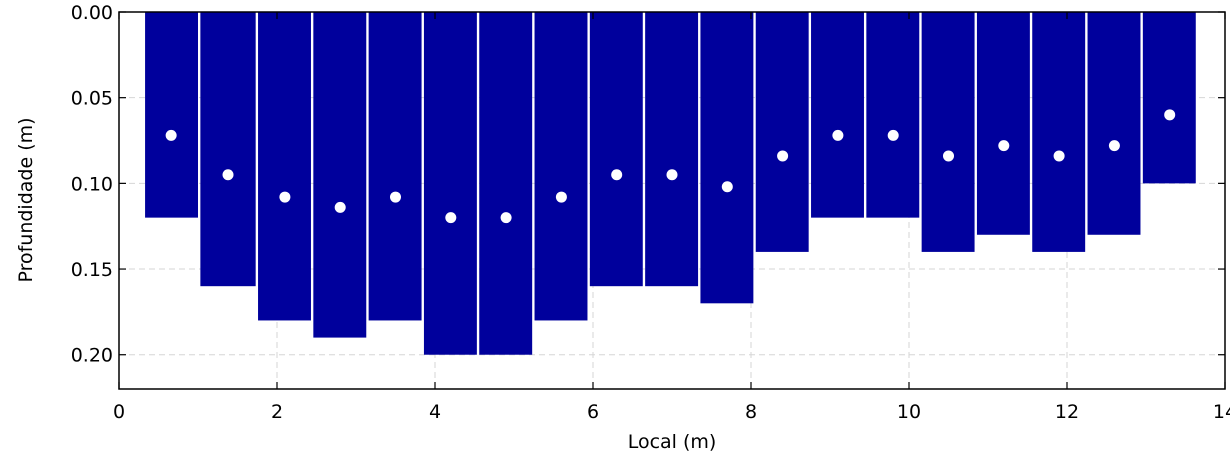 The width and height of the screenshot is (1230, 459). I want to click on y-tick-label: 0.10, so click(92, 184).